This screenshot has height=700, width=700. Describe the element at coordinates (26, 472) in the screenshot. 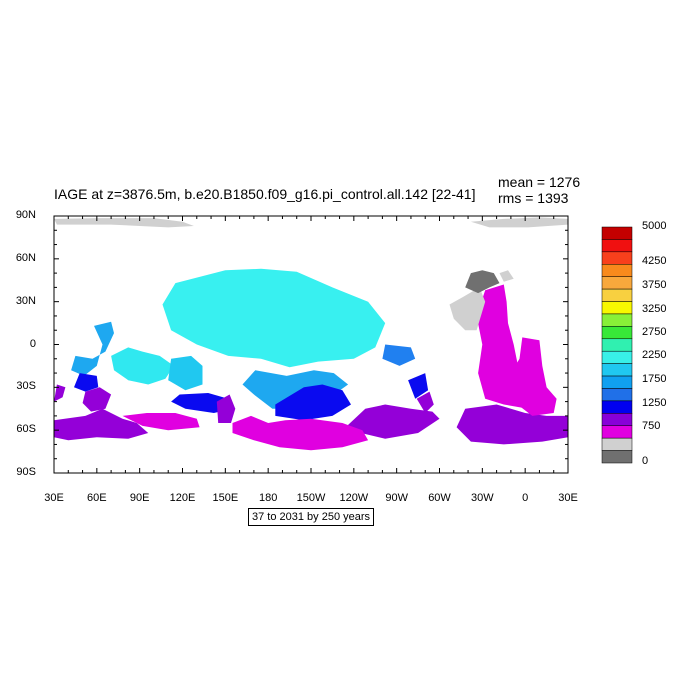

I see `lat-label: 90S` at that location.